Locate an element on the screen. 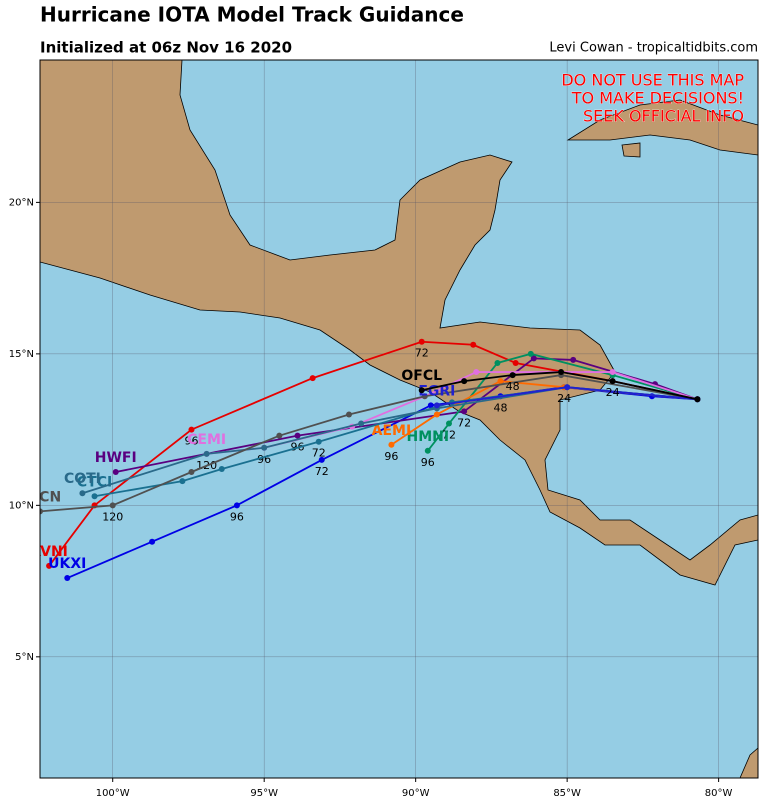  subtitle: Initialized at 06z Nov 16 2020 is located at coordinates (166, 48).